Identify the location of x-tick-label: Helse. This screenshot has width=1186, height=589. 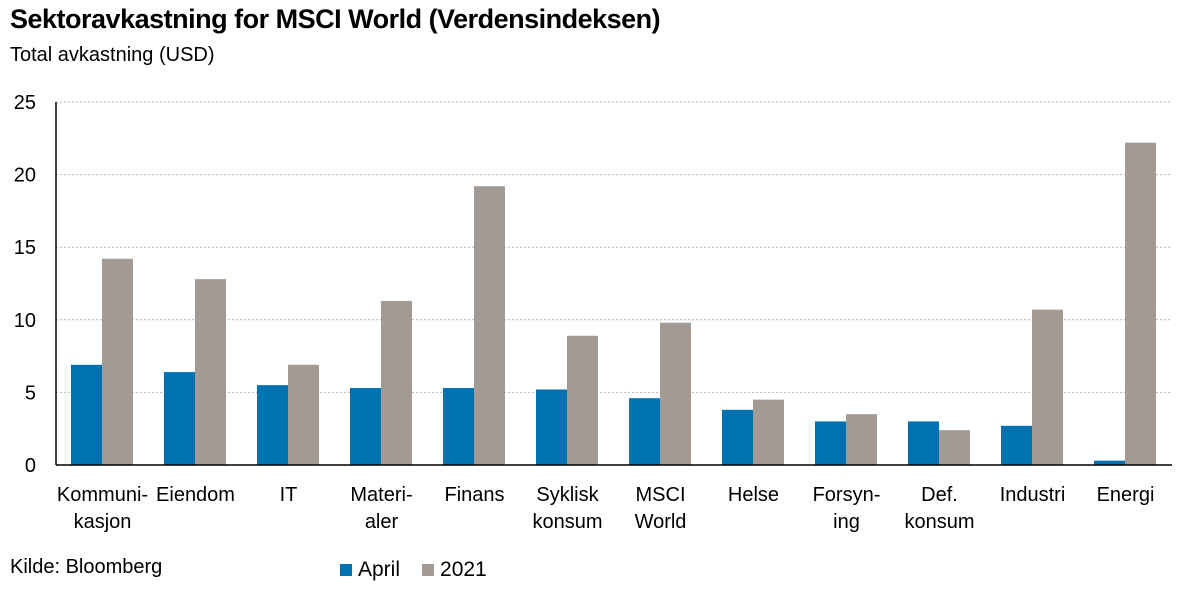
(753, 495).